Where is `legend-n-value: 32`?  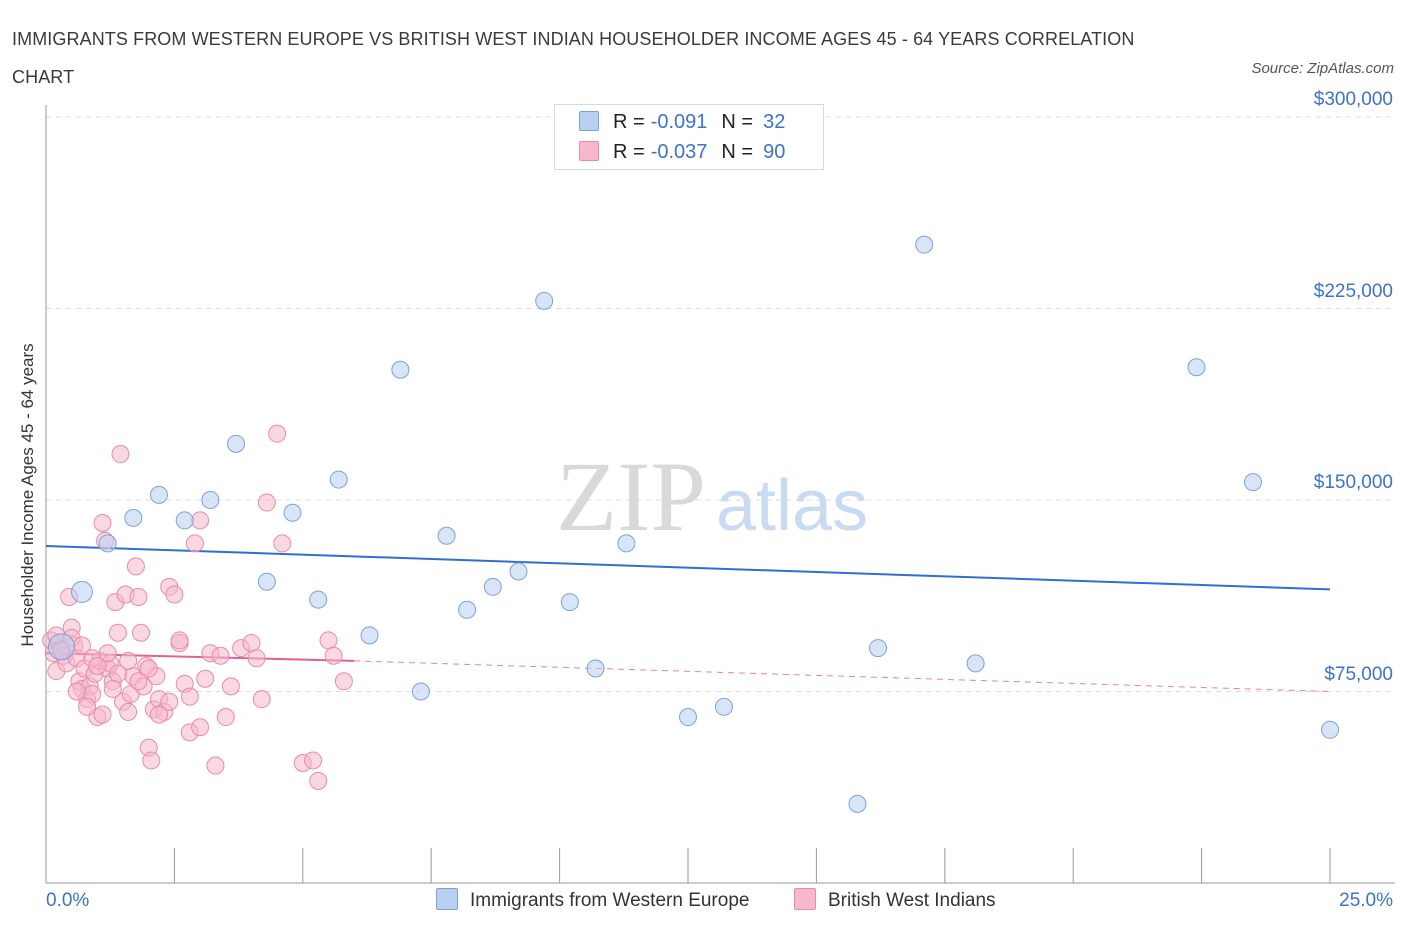
legend-n-value: 32 is located at coordinates (774, 122).